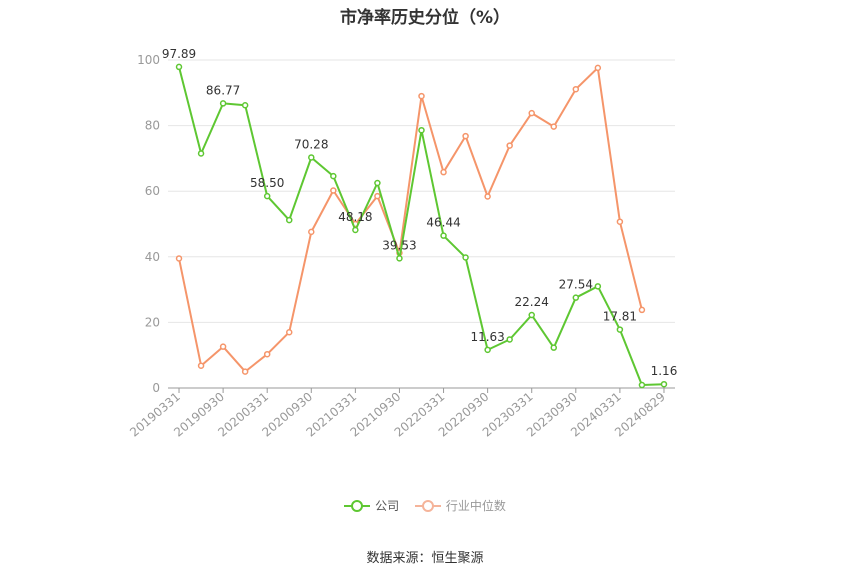 The image size is (850, 575). I want to click on data-label: 17.81, so click(620, 317).